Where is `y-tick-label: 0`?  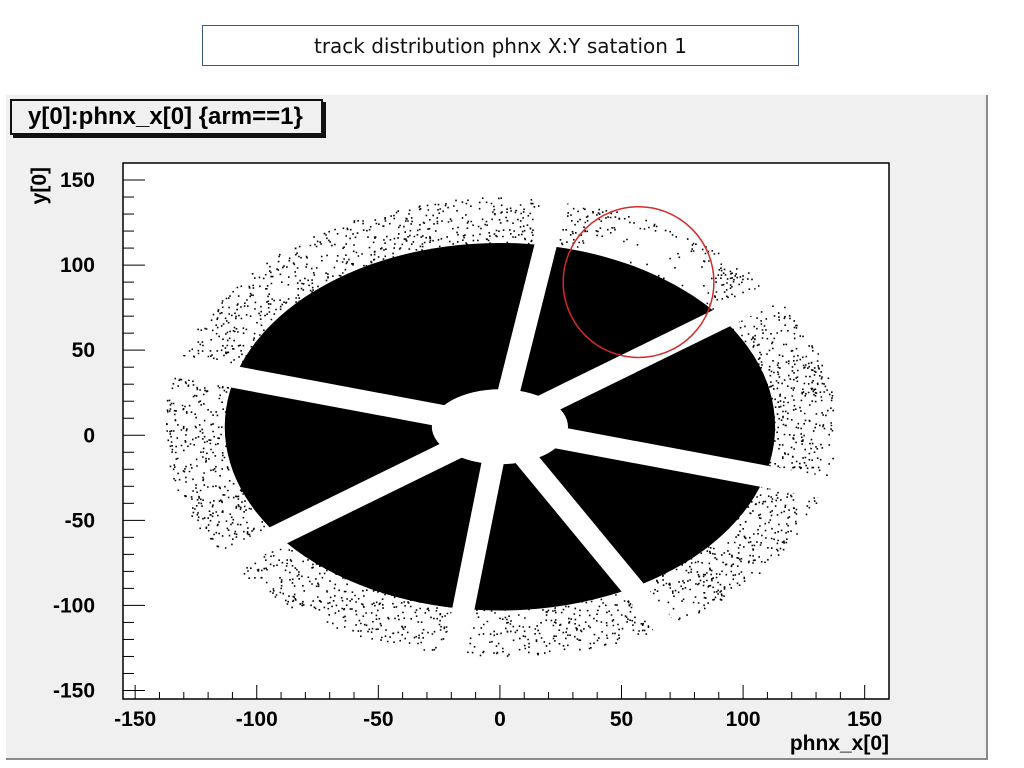
y-tick-label: 0 is located at coordinates (89, 435).